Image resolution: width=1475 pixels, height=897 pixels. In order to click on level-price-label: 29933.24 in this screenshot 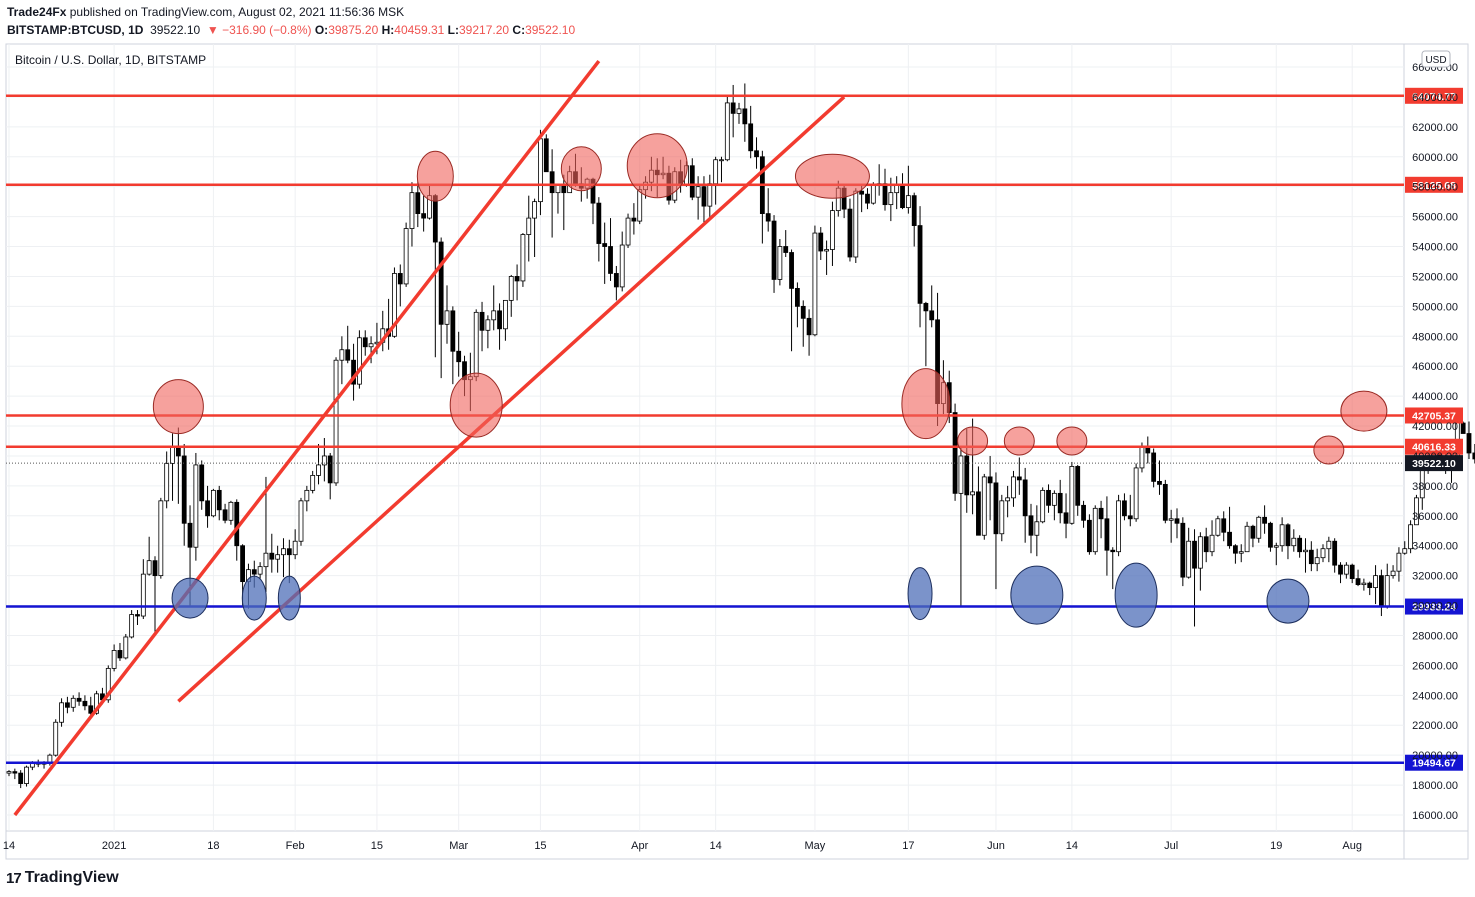, I will do `click(1434, 608)`.